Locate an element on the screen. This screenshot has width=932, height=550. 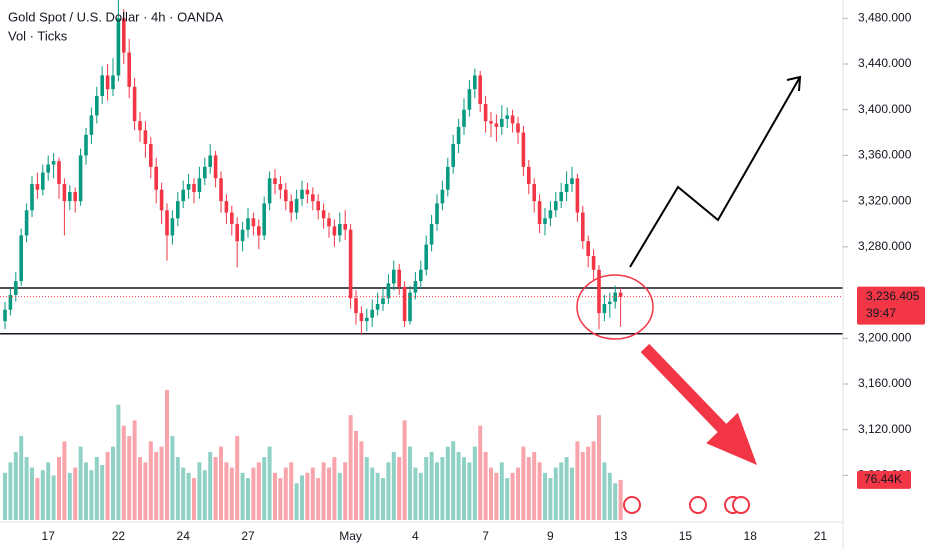
x-tick-label: 15 is located at coordinates (686, 536).